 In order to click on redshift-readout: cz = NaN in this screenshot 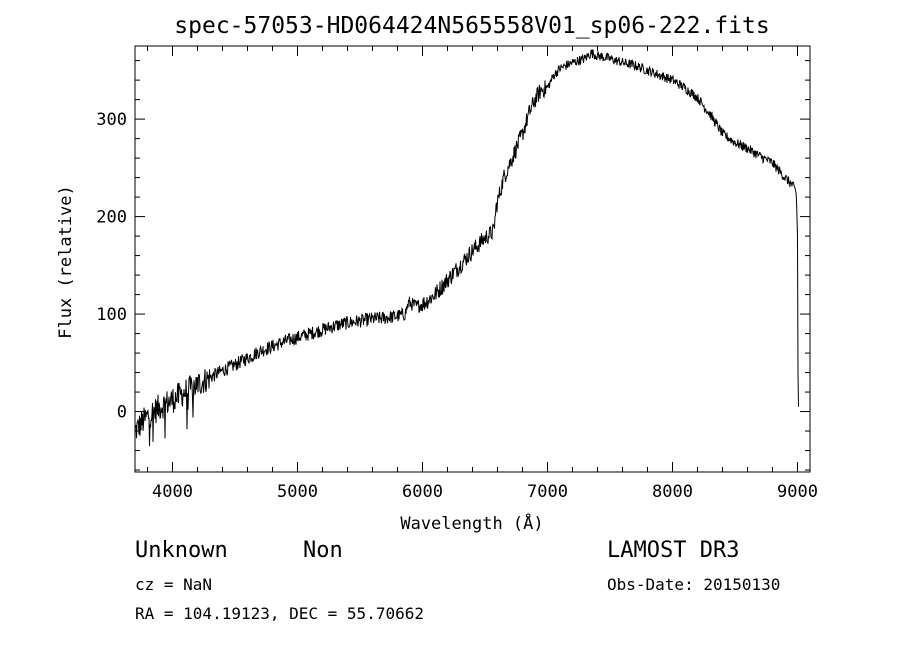, I will do `click(174, 584)`.